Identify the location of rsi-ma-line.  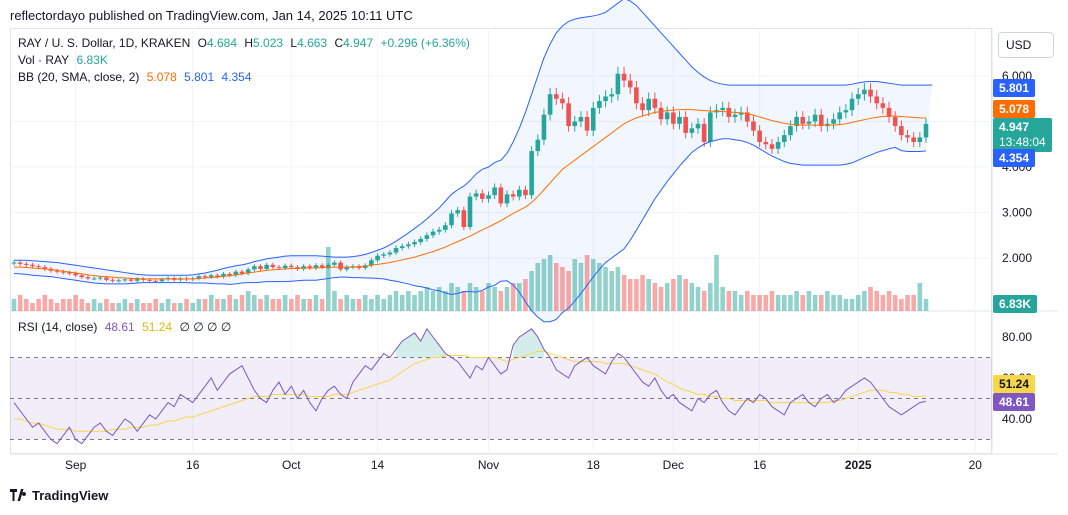
(470, 391).